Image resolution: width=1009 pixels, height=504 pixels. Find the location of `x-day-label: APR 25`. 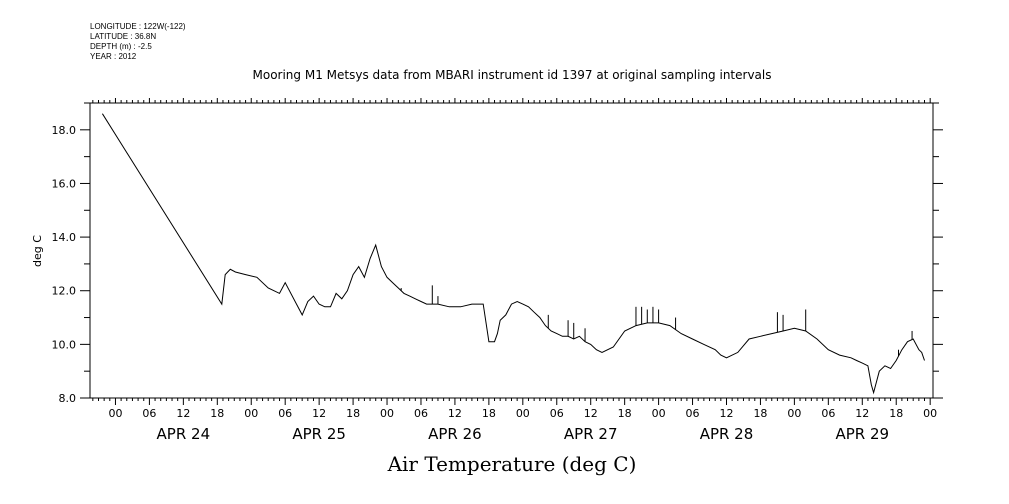

x-day-label: APR 25 is located at coordinates (319, 434).